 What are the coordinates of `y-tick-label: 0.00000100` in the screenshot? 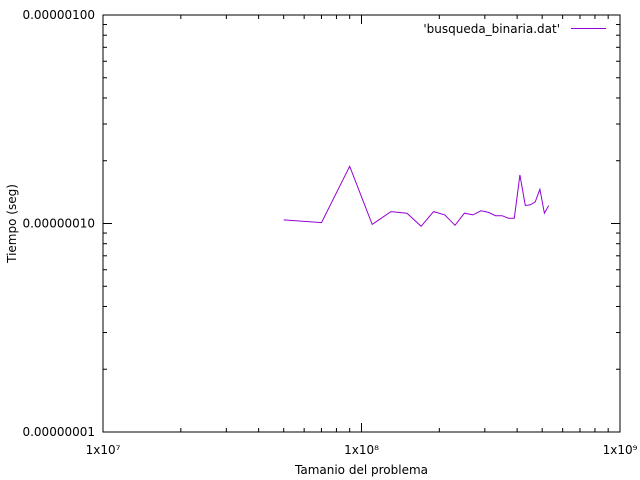 It's located at (58, 15).